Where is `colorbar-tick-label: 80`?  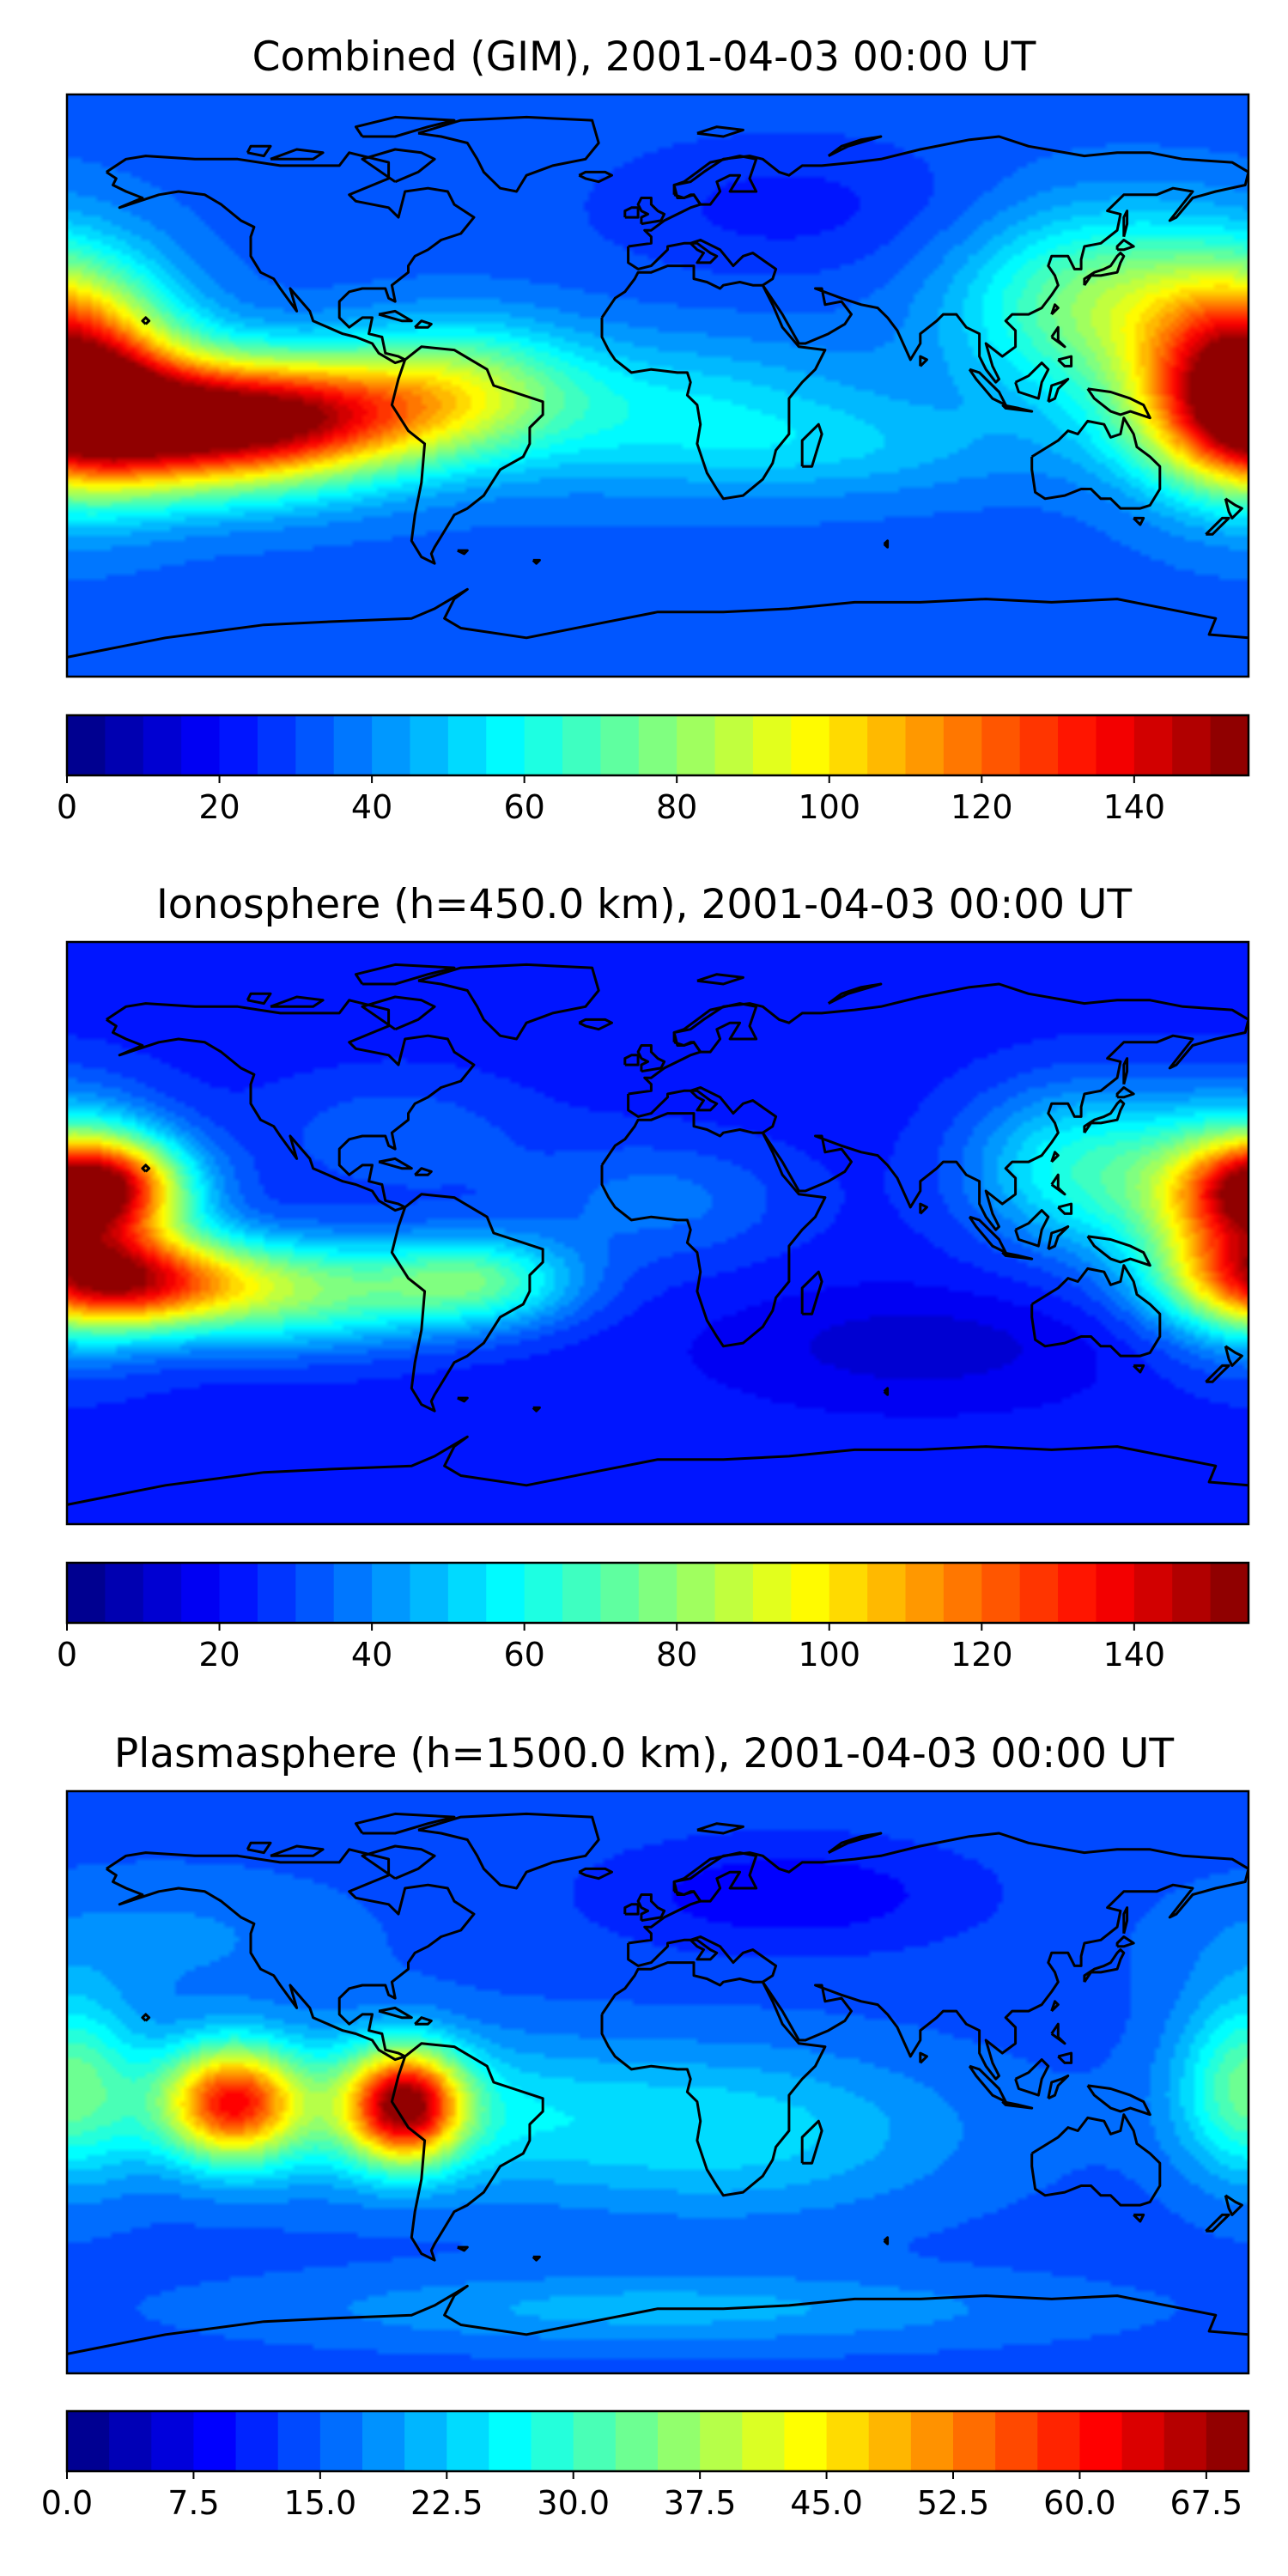
colorbar-tick-label: 80 is located at coordinates (676, 1655).